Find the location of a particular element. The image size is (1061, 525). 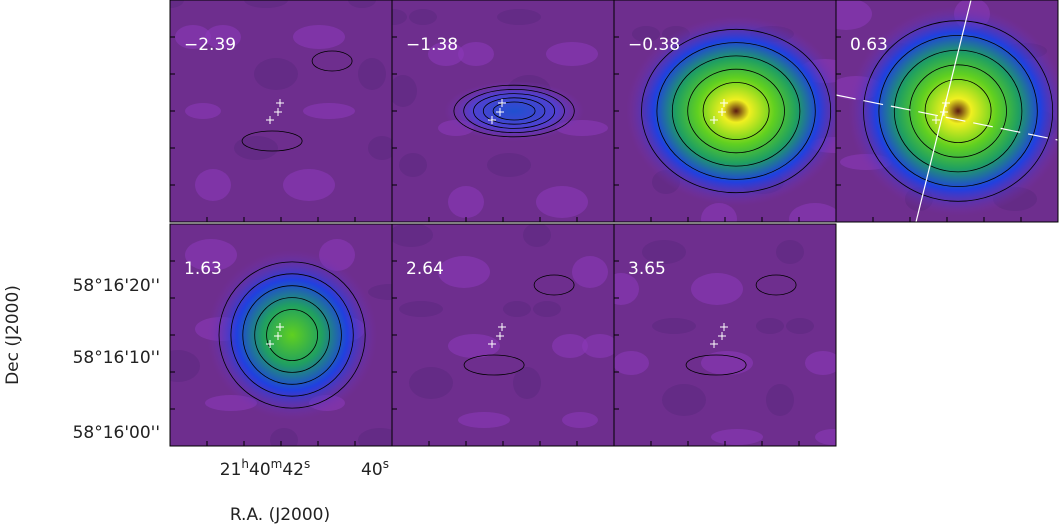

channel-panel: 3.65 is located at coordinates (725, 335).